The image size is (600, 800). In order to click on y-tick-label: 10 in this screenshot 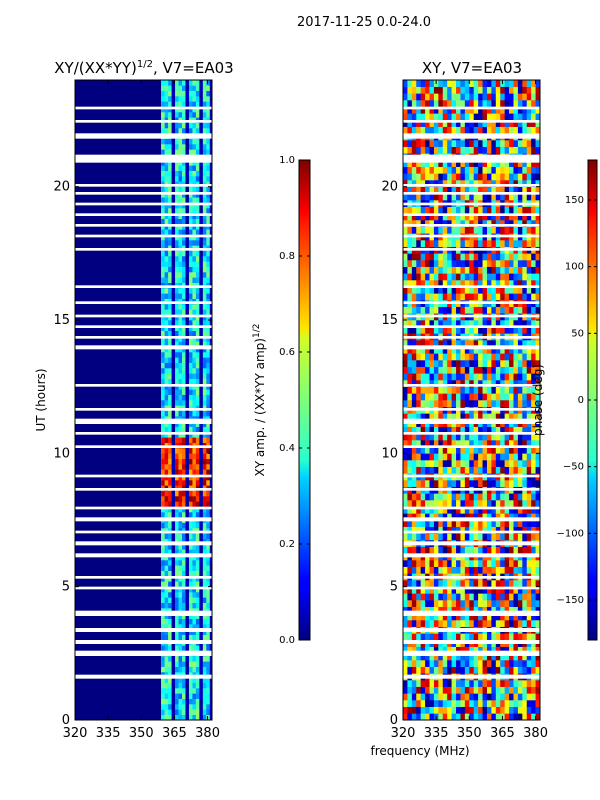, I will do `click(61, 453)`.